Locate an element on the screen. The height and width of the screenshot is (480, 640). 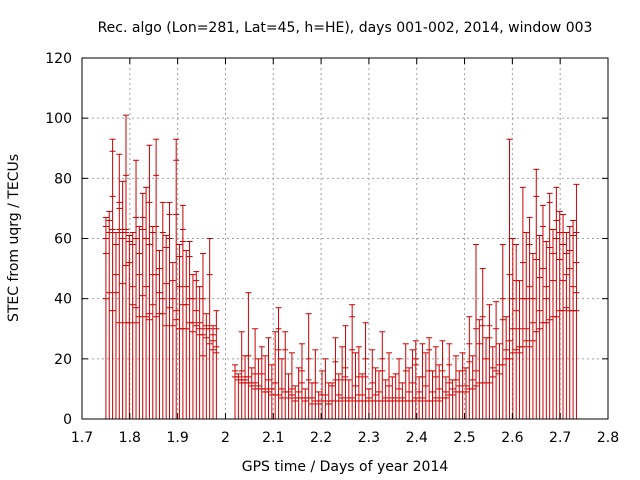
y-tick-labels: 0 20 40 60 80 100 120 is located at coordinates (58, 239).